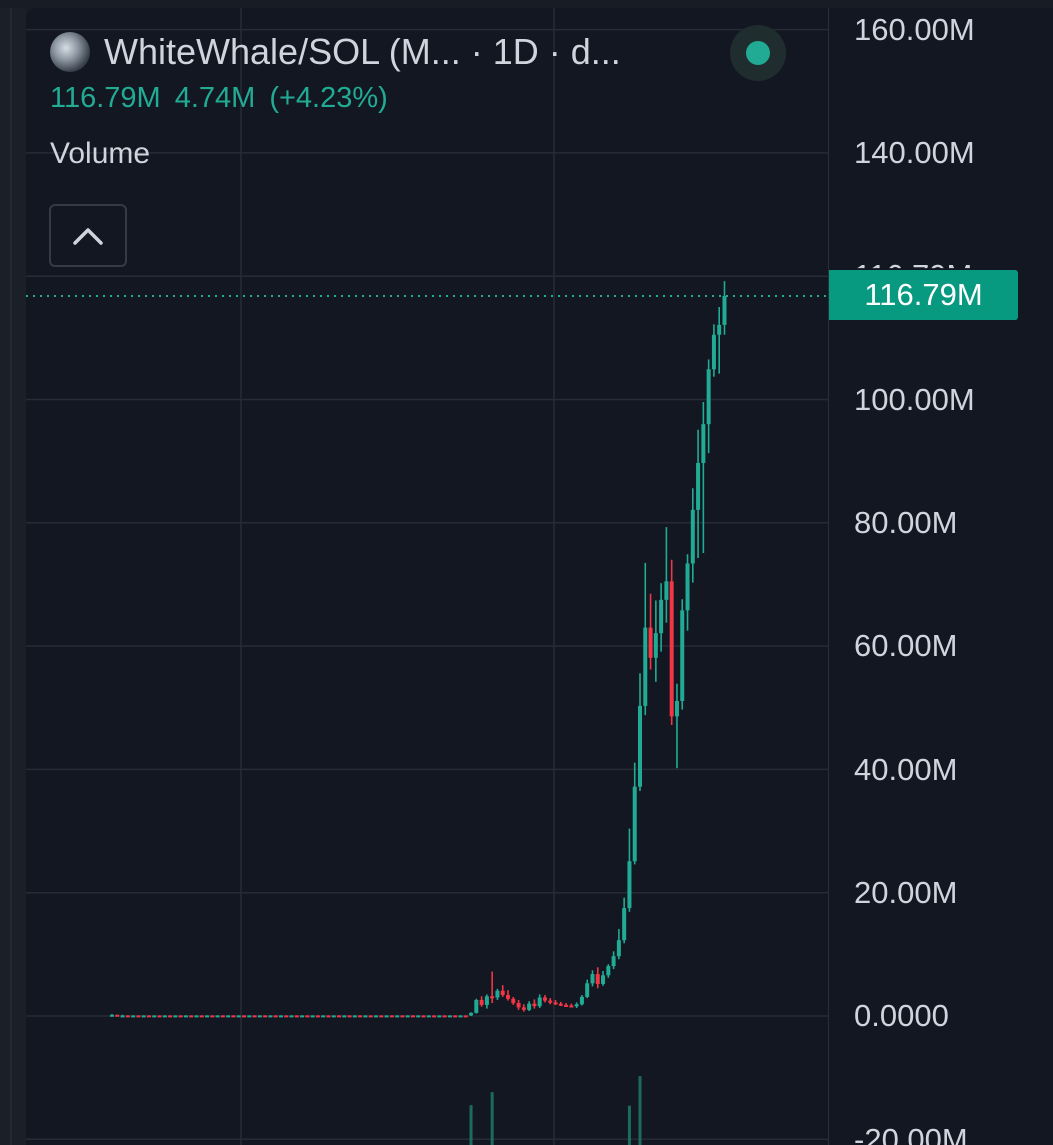  What do you see at coordinates (906, 769) in the screenshot?
I see `price-scale-label: 40.00M` at bounding box center [906, 769].